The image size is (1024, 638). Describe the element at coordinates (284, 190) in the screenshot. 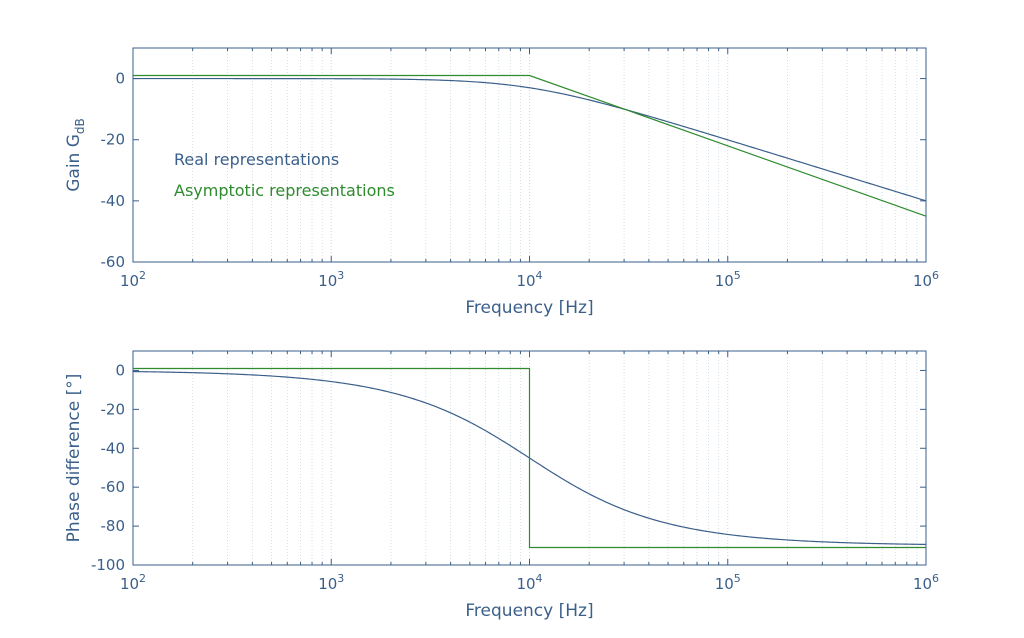

I see `legend-entry-asymptotic: Asymptotic representations` at that location.